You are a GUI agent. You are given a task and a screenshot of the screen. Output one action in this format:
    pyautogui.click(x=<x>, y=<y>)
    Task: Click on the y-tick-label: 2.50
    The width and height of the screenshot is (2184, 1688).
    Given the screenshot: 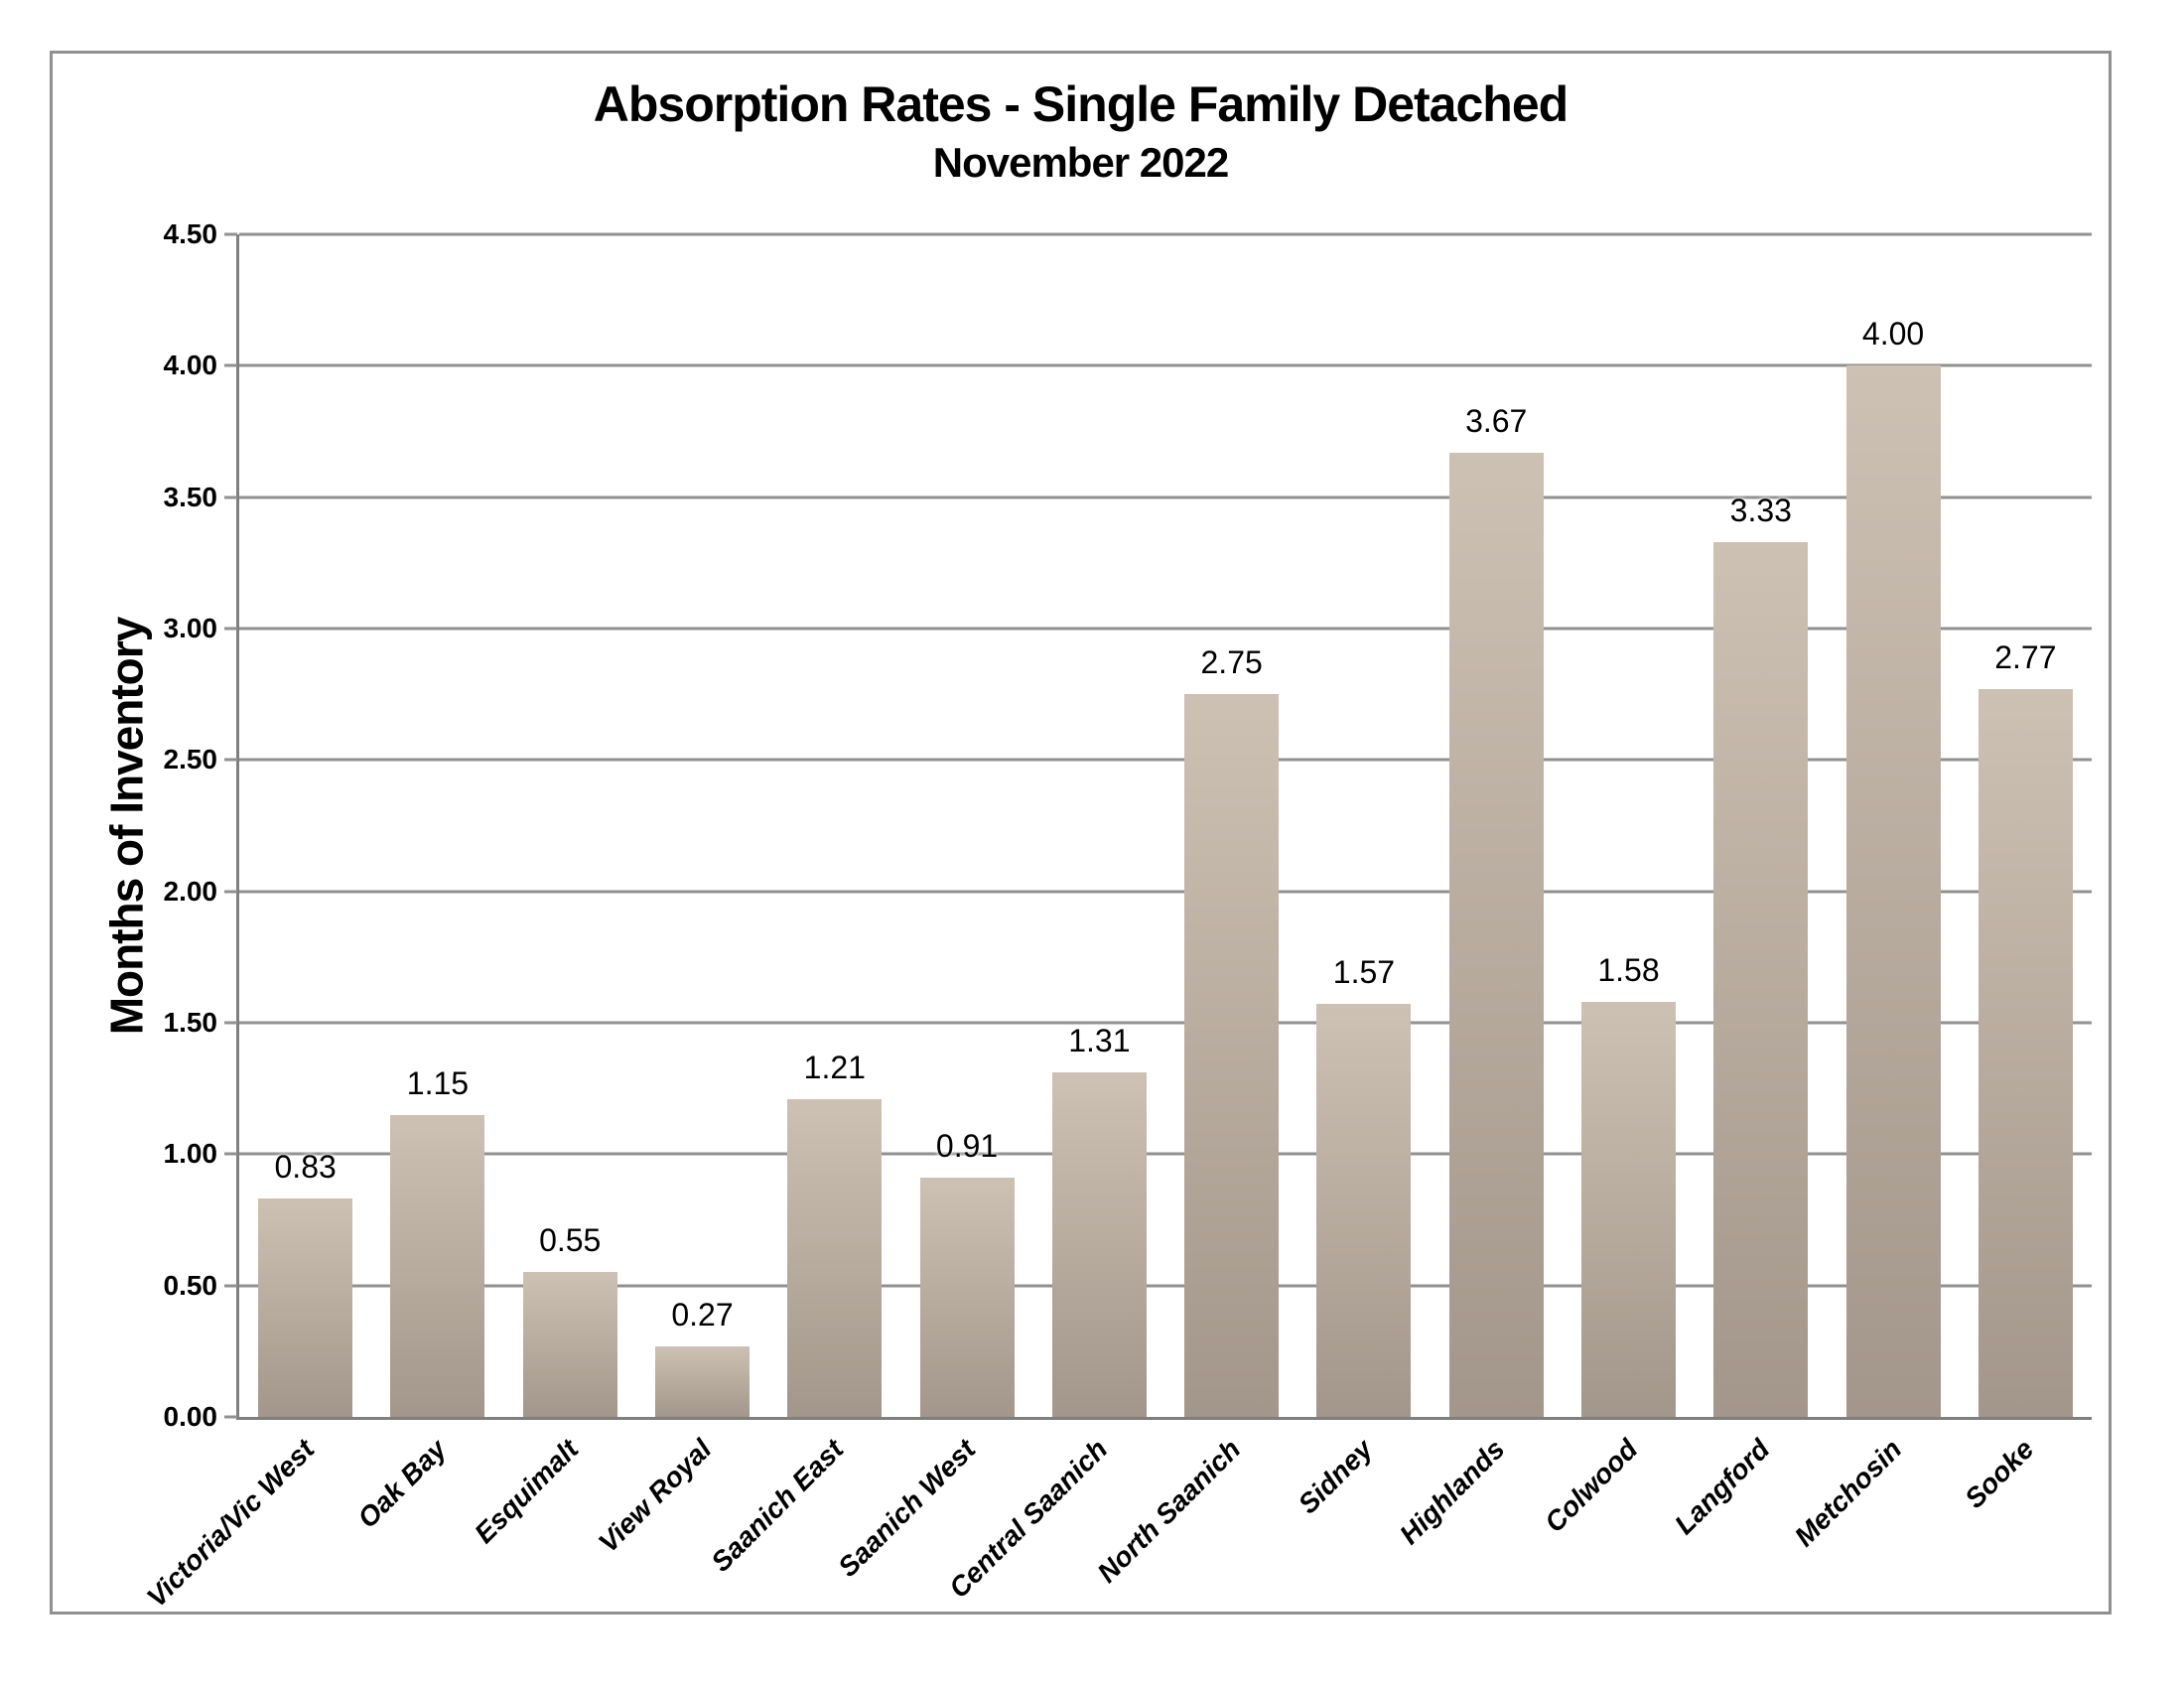 What is the action you would take?
    pyautogui.click(x=190, y=759)
    